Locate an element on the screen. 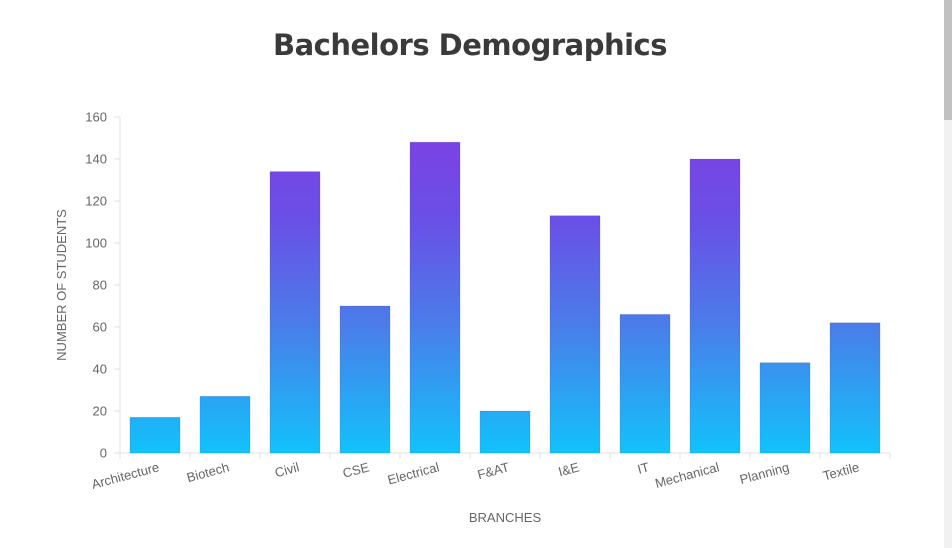  bar-architecture is located at coordinates (155, 435).